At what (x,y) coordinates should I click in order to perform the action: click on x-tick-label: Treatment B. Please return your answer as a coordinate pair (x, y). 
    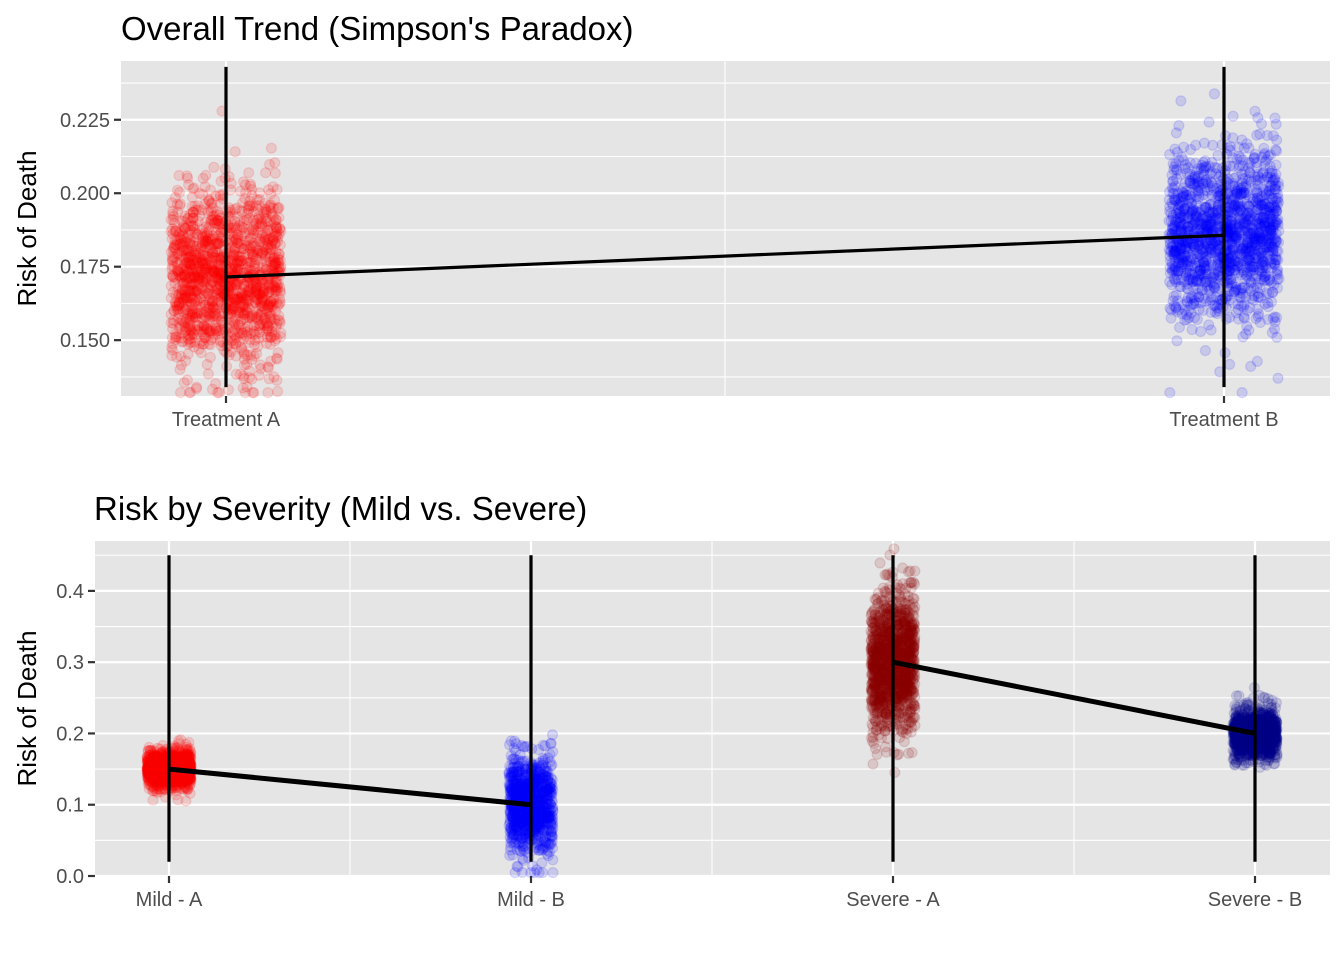
    Looking at the image, I should click on (1223, 420).